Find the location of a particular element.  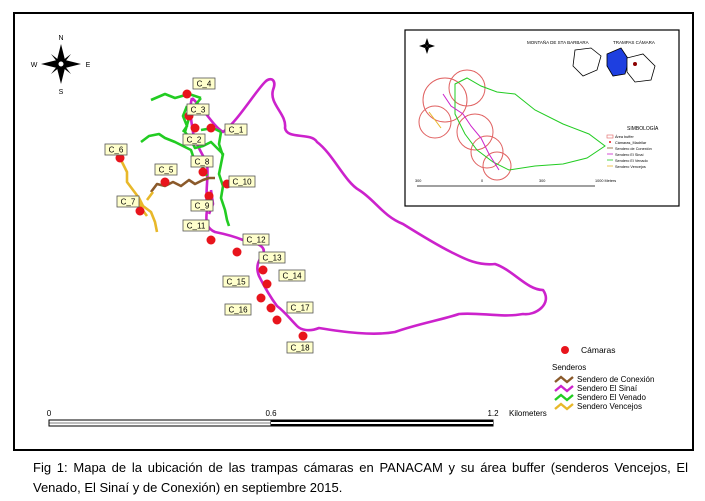

inset-scale-label: 0 is located at coordinates (482, 181).